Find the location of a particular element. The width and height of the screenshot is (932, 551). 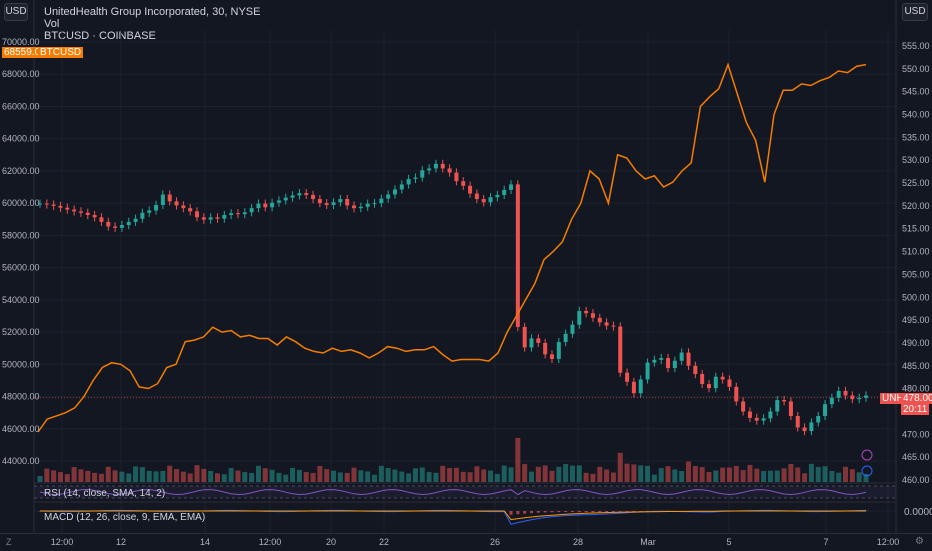

volume-legend: Vol is located at coordinates (52, 24).